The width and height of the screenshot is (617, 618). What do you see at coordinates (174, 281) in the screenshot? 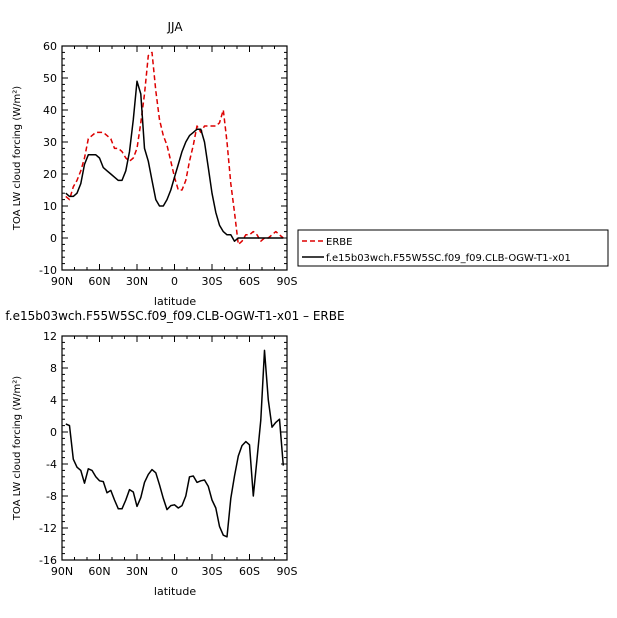
I see `top-x-tick-label: 0` at bounding box center [174, 281].